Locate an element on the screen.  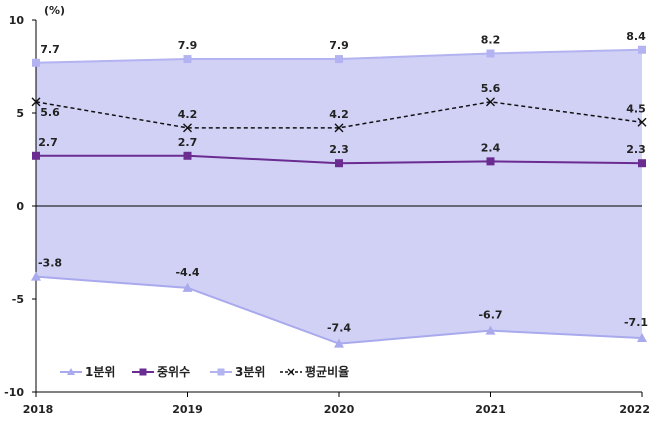
y-tick-label: -10 is located at coordinates (14, 392).